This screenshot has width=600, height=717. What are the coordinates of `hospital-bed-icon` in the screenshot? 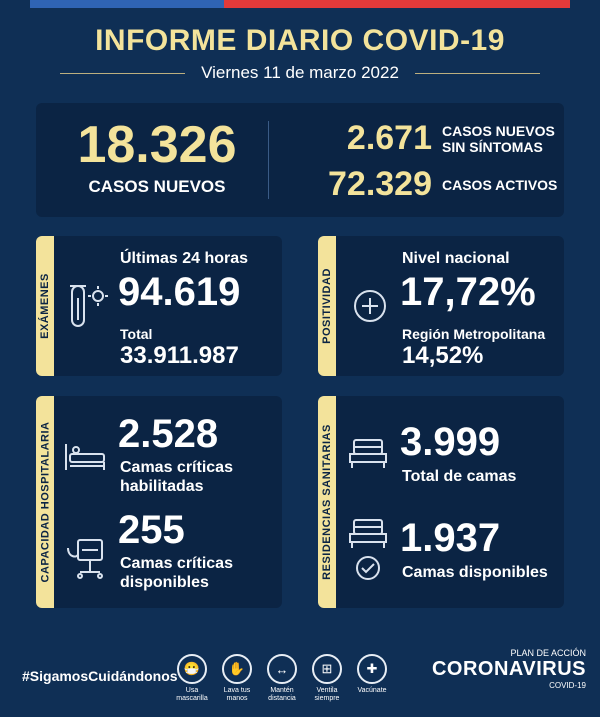 It's located at (85, 457).